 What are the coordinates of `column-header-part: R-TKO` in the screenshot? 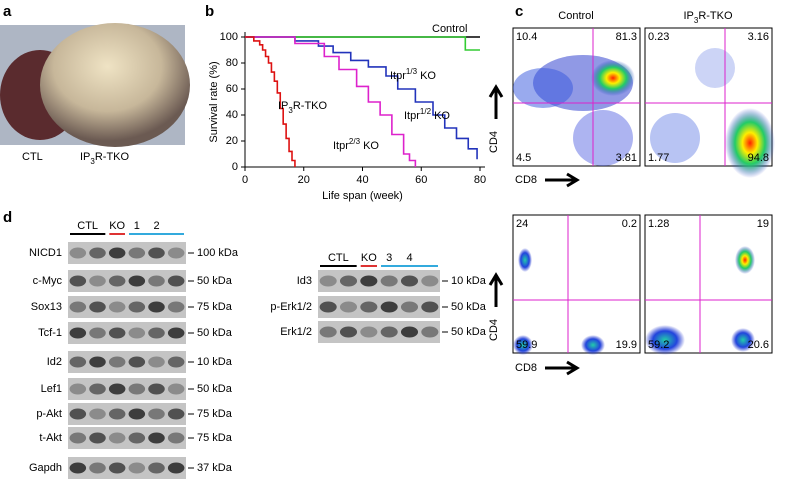 It's located at (715, 16).